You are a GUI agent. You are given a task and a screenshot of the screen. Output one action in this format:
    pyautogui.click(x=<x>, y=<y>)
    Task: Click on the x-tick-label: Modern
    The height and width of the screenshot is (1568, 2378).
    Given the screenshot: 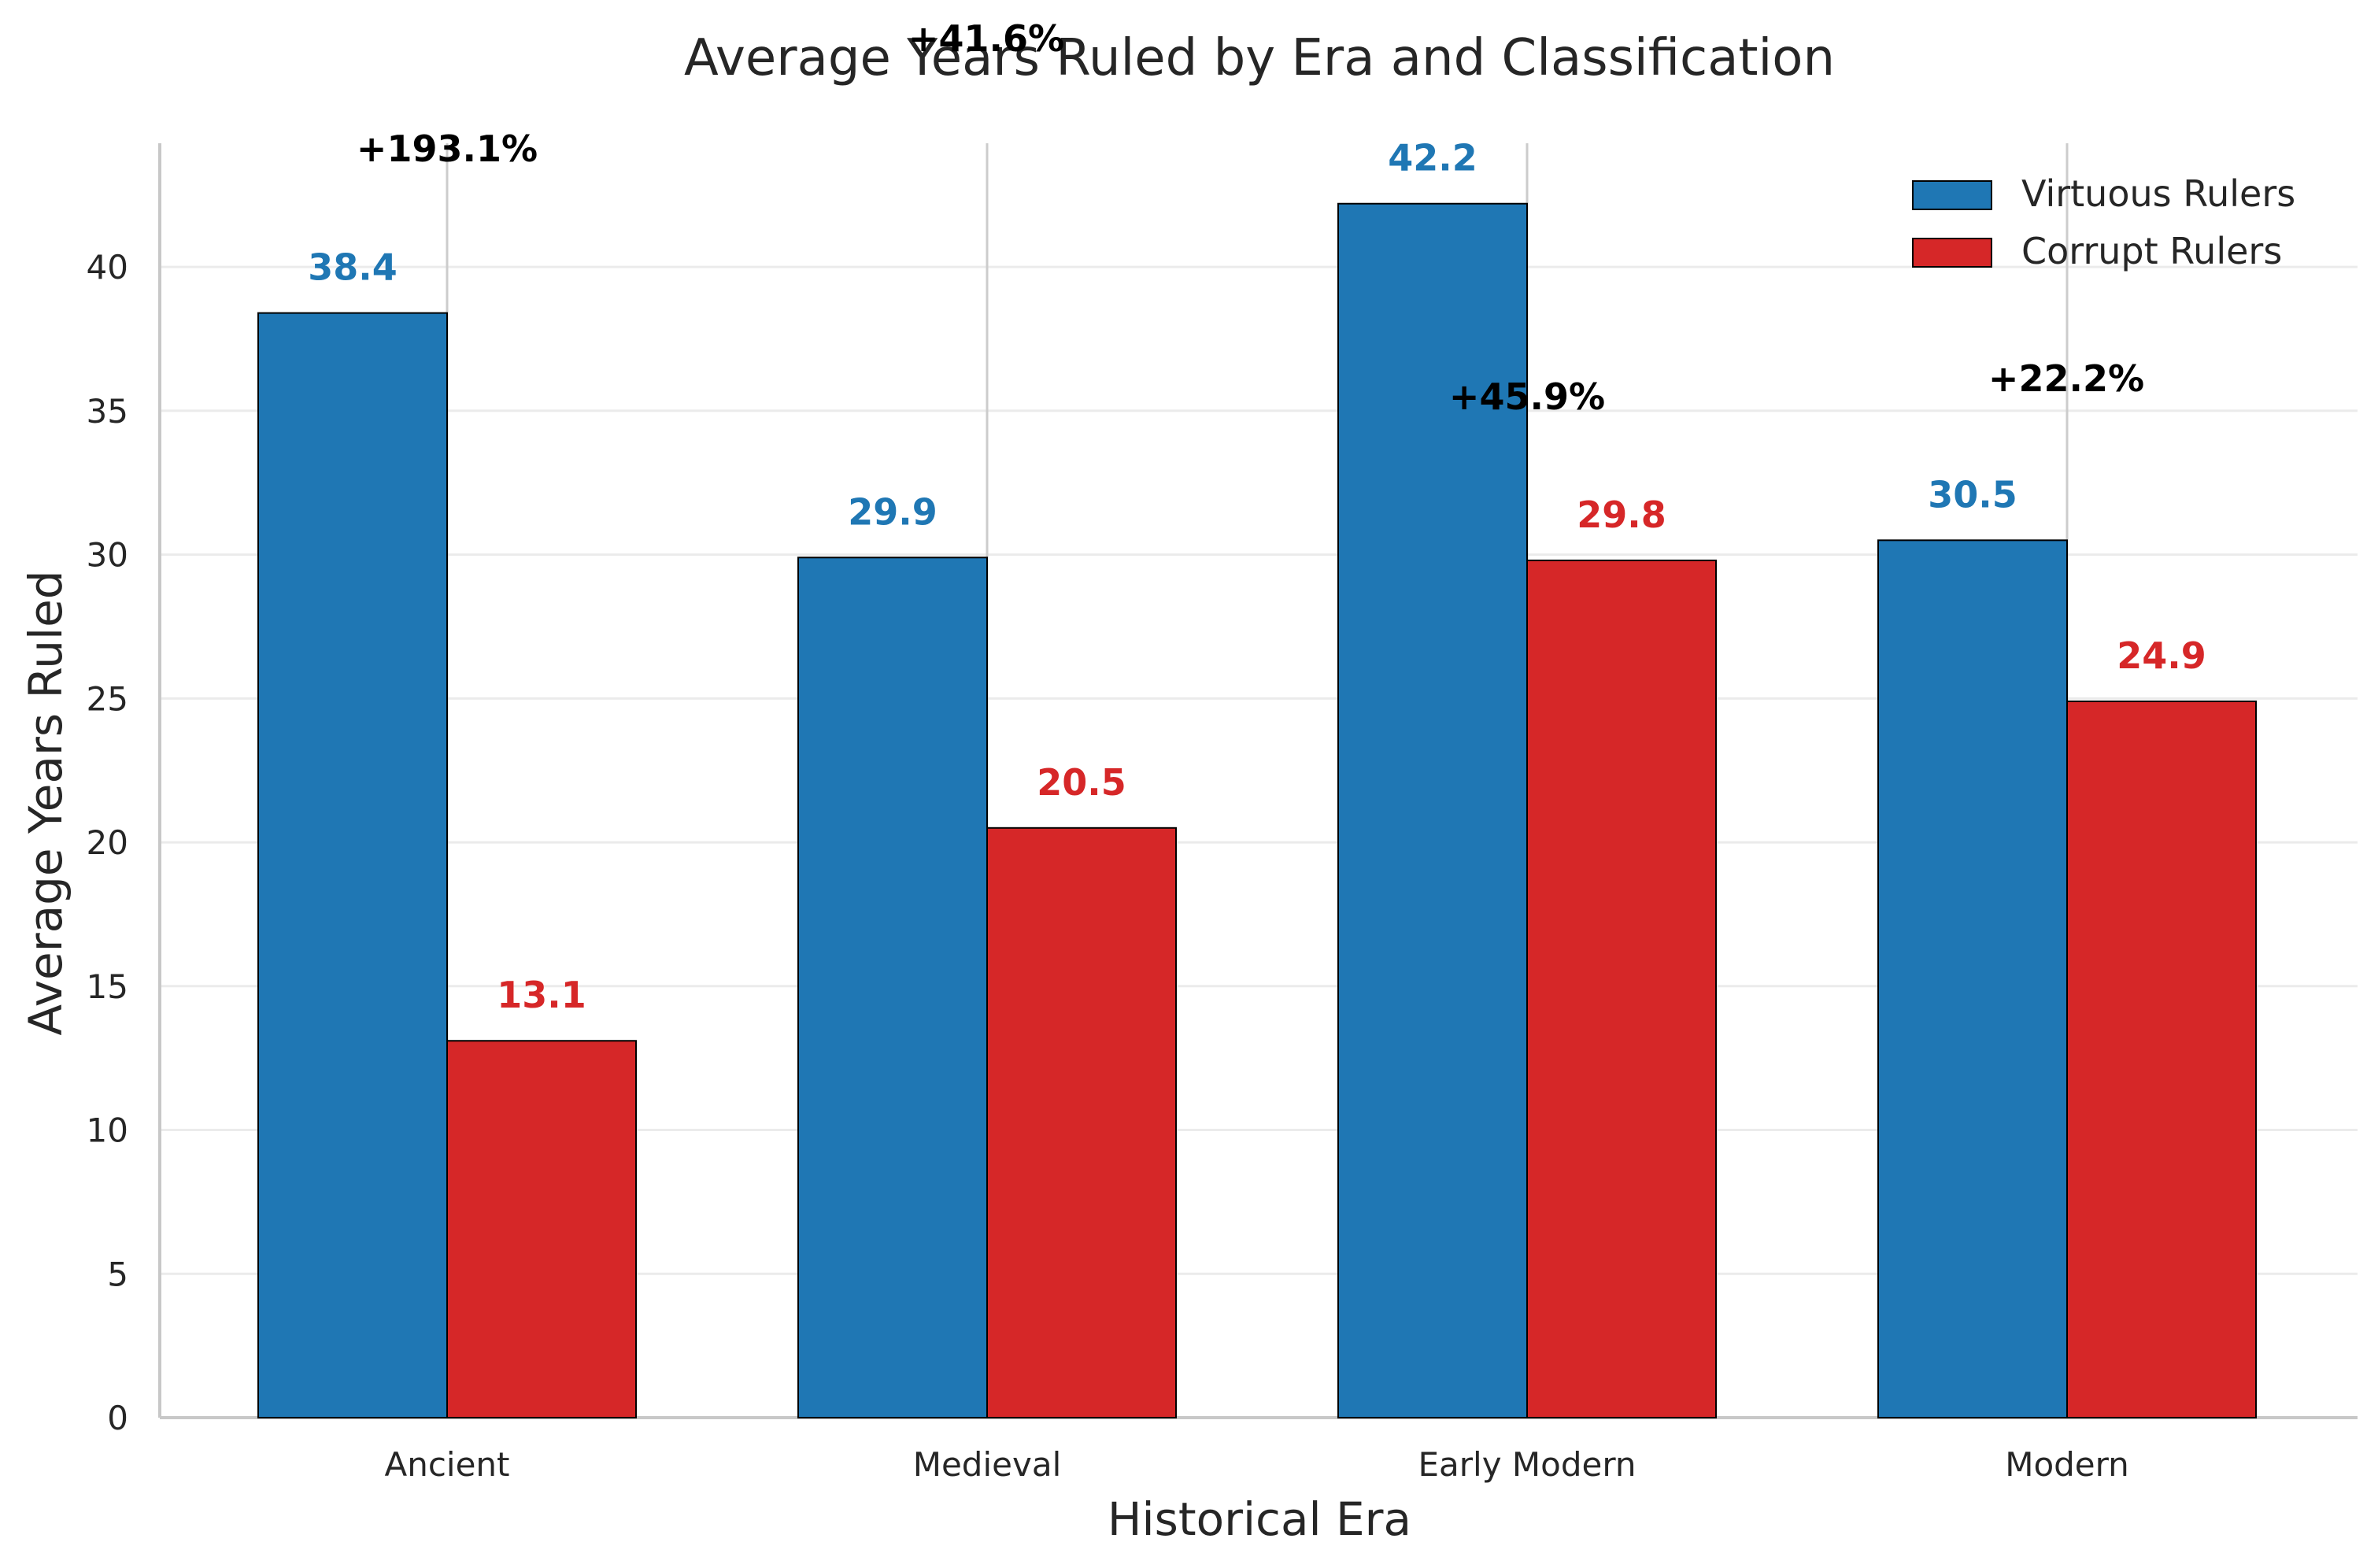 What is the action you would take?
    pyautogui.click(x=2067, y=1465)
    